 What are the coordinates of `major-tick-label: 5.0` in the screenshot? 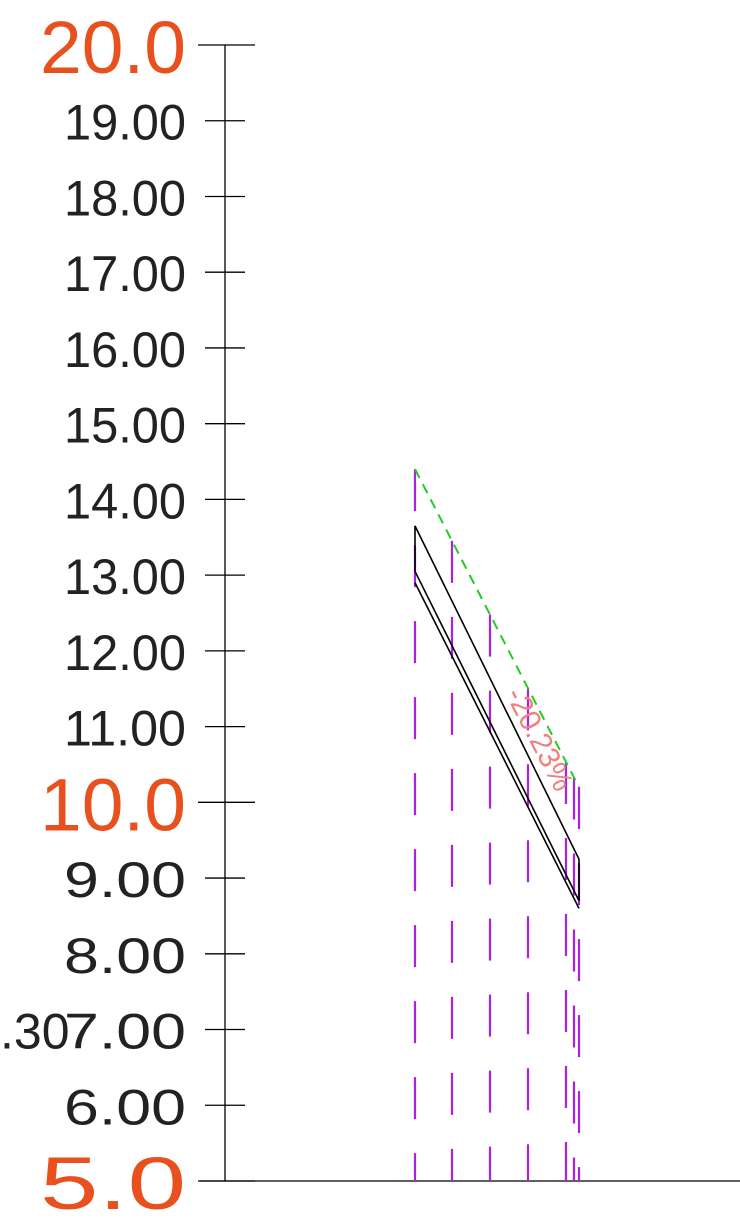 It's located at (113, 1180).